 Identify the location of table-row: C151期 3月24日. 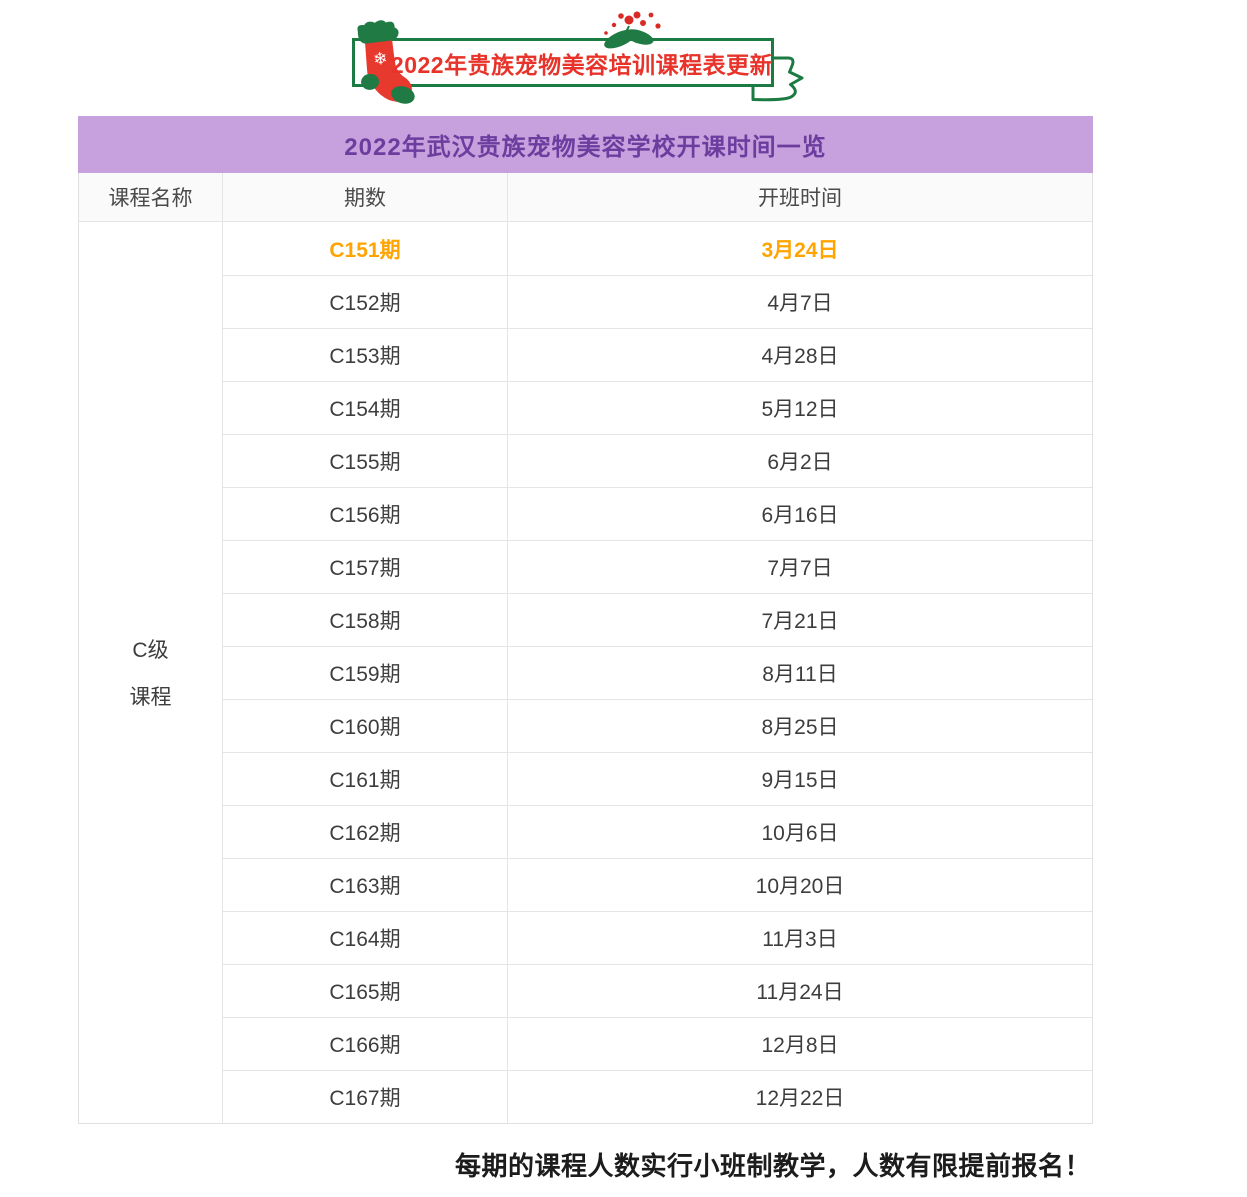
(657, 248).